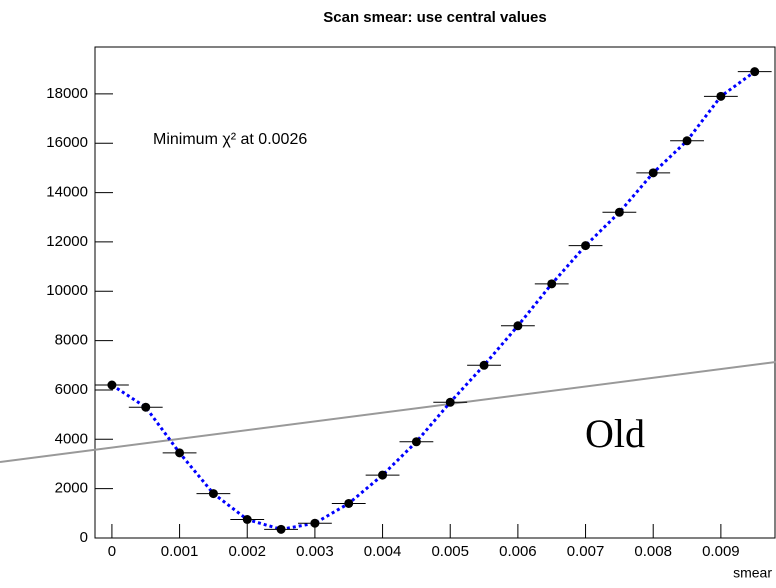 The width and height of the screenshot is (776, 588). I want to click on overlay-label: Old, so click(615, 433).